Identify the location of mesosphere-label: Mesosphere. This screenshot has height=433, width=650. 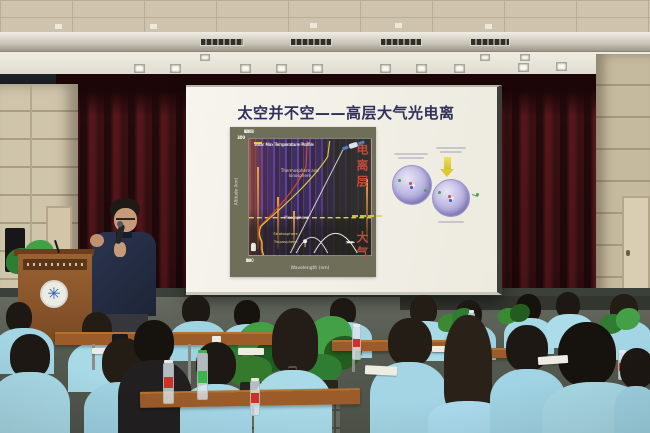
(296, 217).